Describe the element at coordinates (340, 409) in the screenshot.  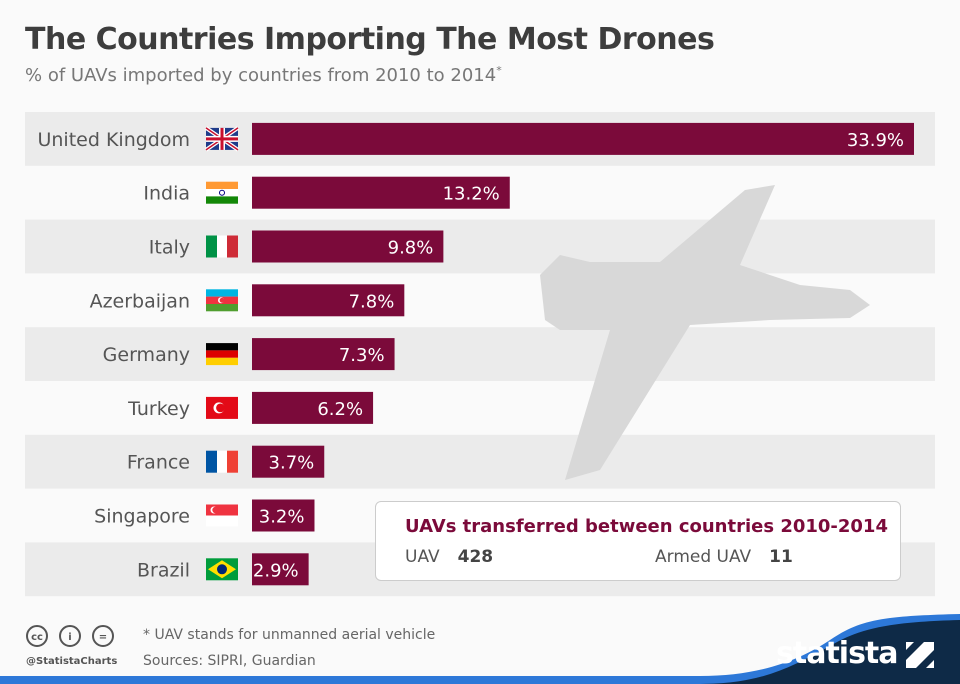
I see `data-label: 6.2%` at that location.